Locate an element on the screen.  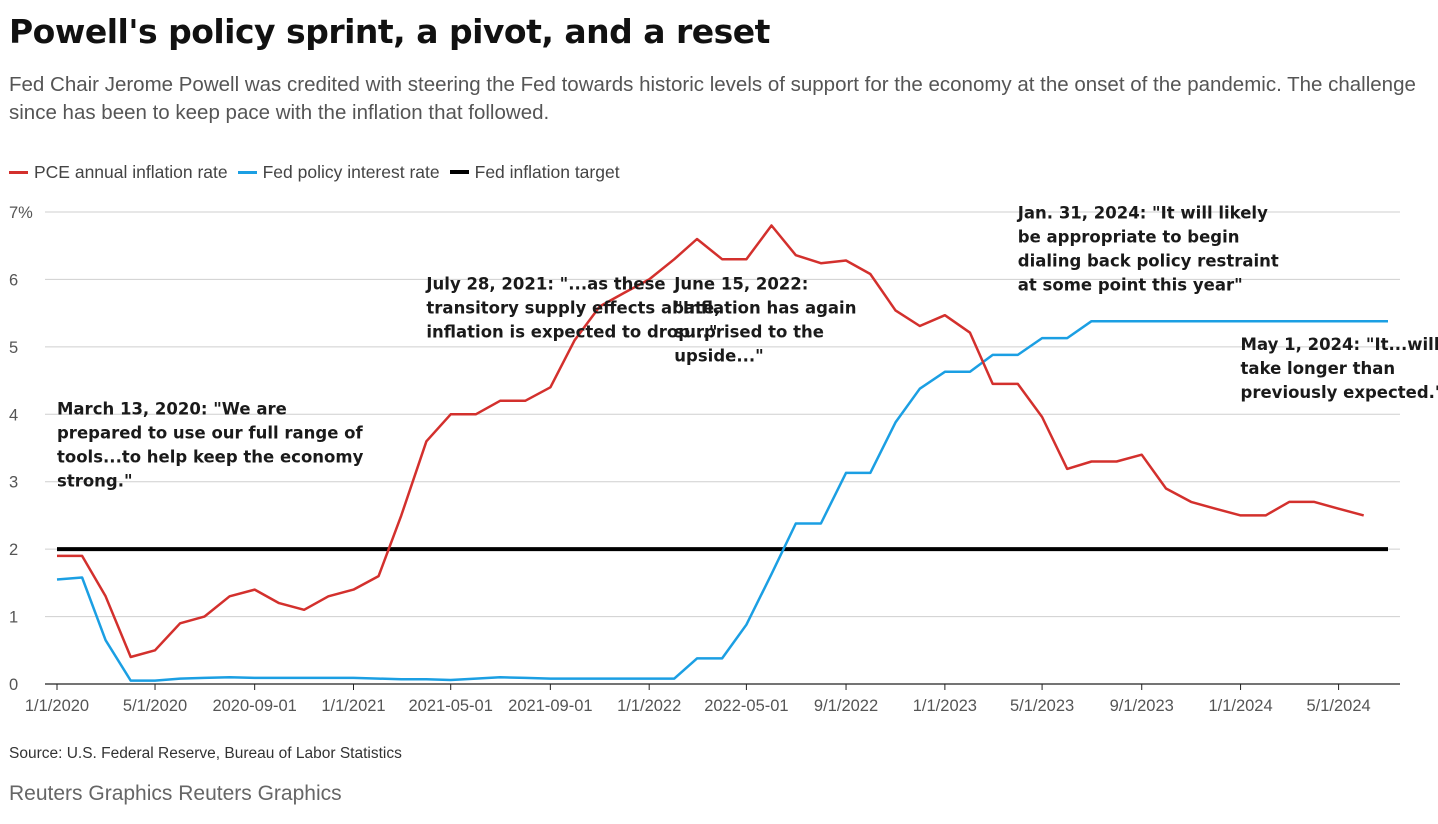
annotation-line: May 1, 2024: "It...will is located at coordinates (1339, 344).